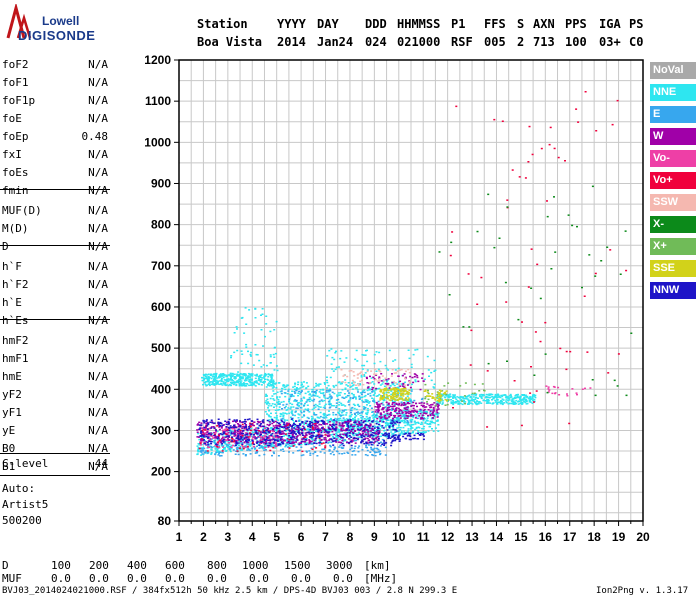 The height and width of the screenshot is (600, 700). What do you see at coordinates (472, 537) in the screenshot?
I see `x-tick-label: 13` at bounding box center [472, 537].